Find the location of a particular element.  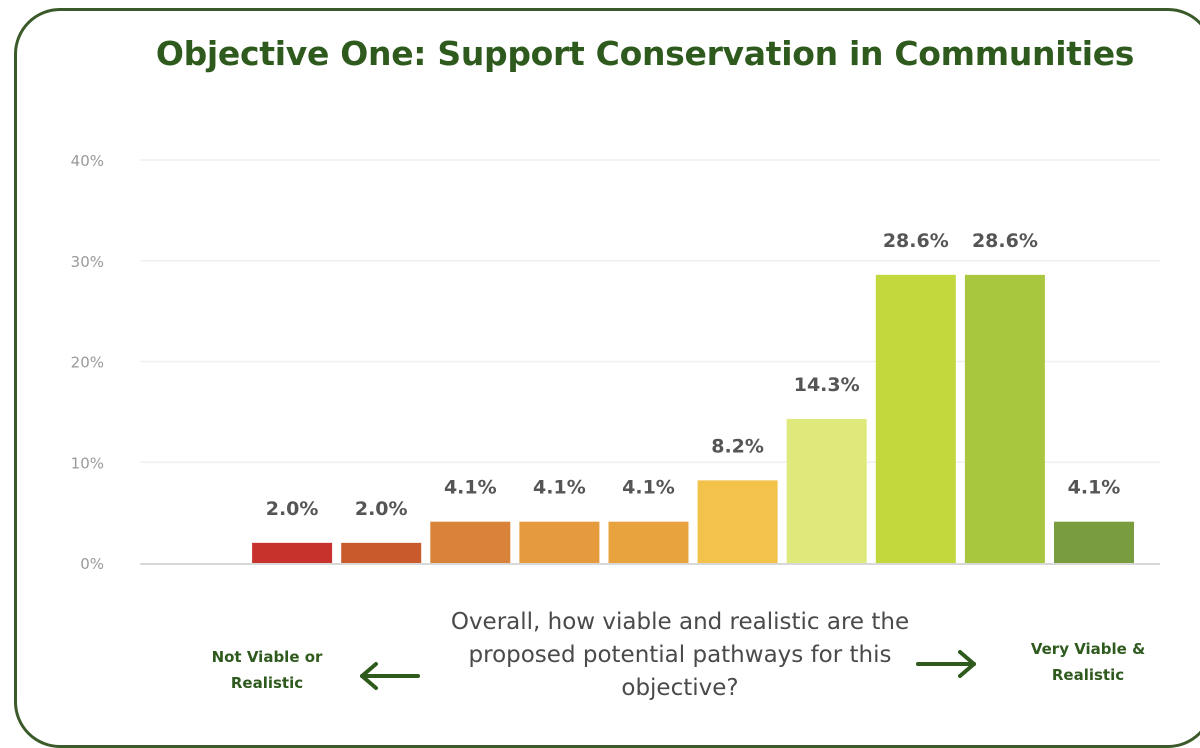

data-label-10: 28.6% is located at coordinates (1005, 241).